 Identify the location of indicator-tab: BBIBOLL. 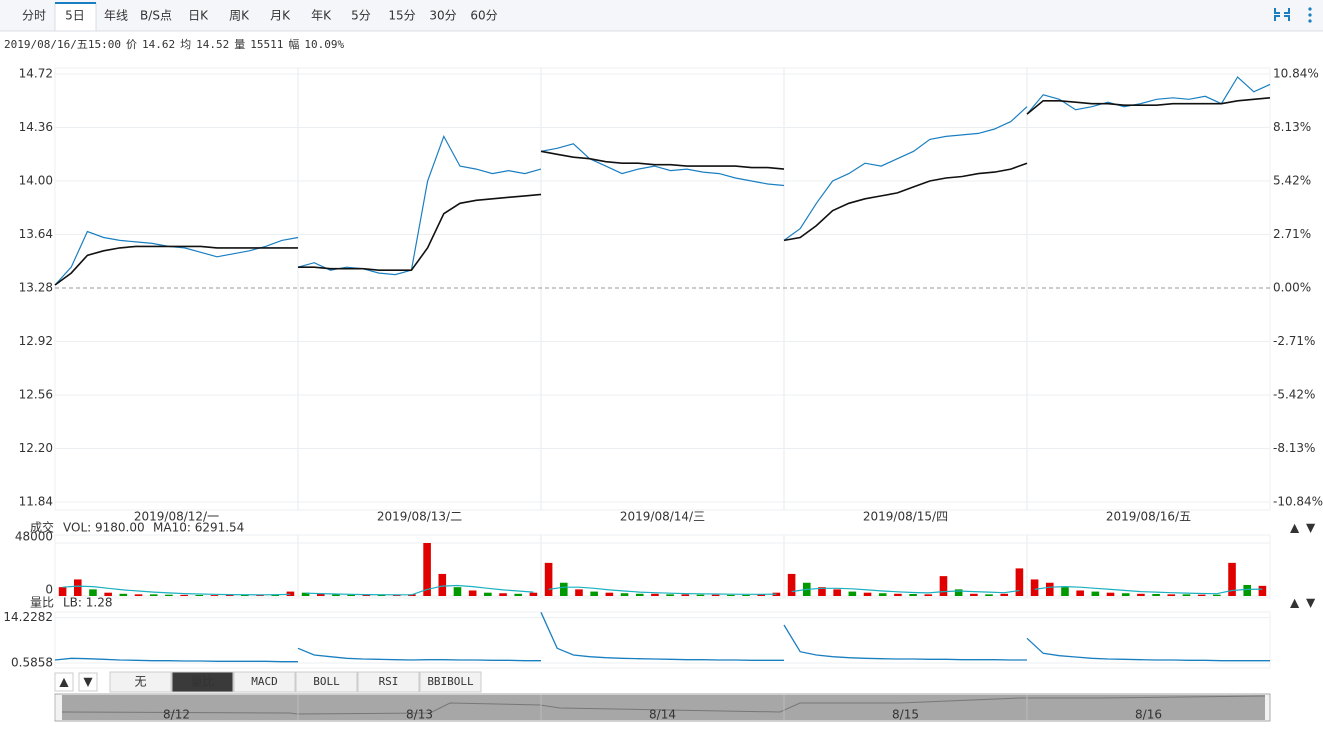
(450, 681).